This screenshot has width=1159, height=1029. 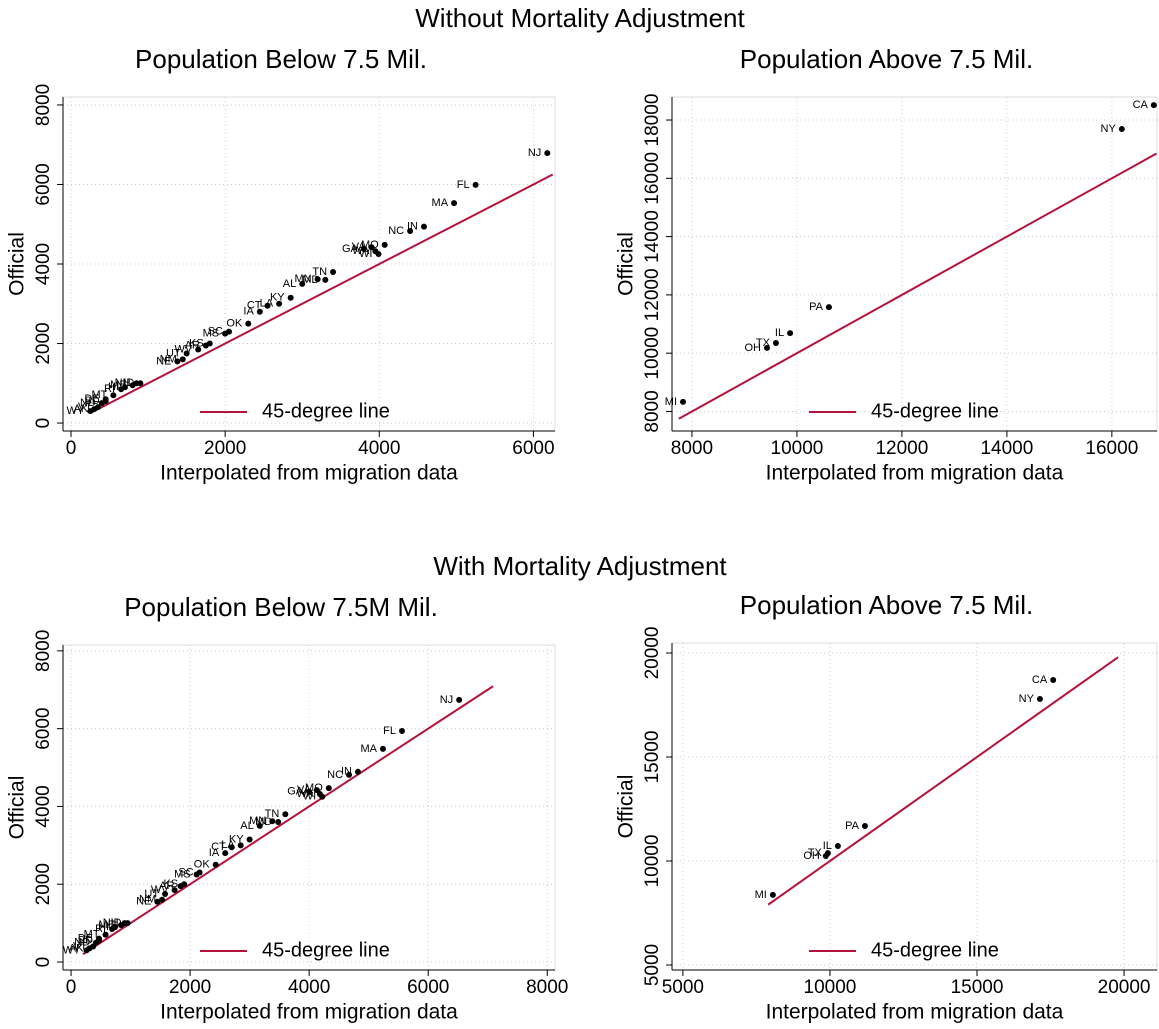 What do you see at coordinates (43, 423) in the screenshot?
I see `y-tick-label: 0` at bounding box center [43, 423].